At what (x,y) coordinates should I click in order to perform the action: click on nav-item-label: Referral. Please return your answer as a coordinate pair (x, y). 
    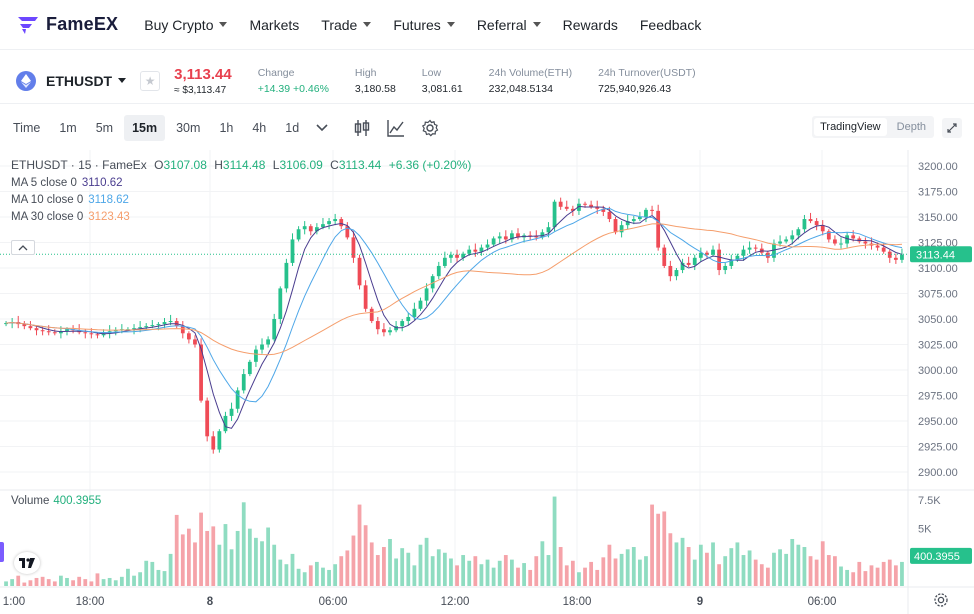
    Looking at the image, I should click on (501, 24).